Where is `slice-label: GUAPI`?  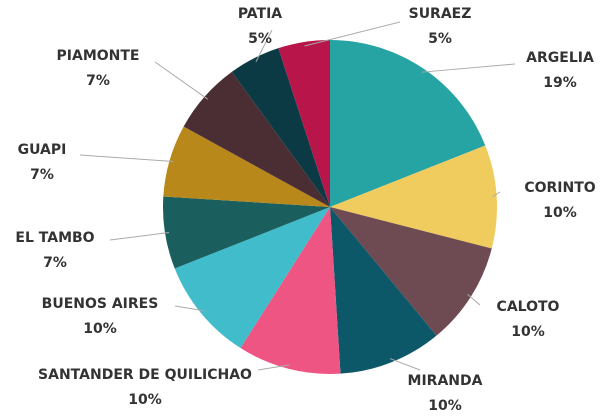 slice-label: GUAPI is located at coordinates (42, 150).